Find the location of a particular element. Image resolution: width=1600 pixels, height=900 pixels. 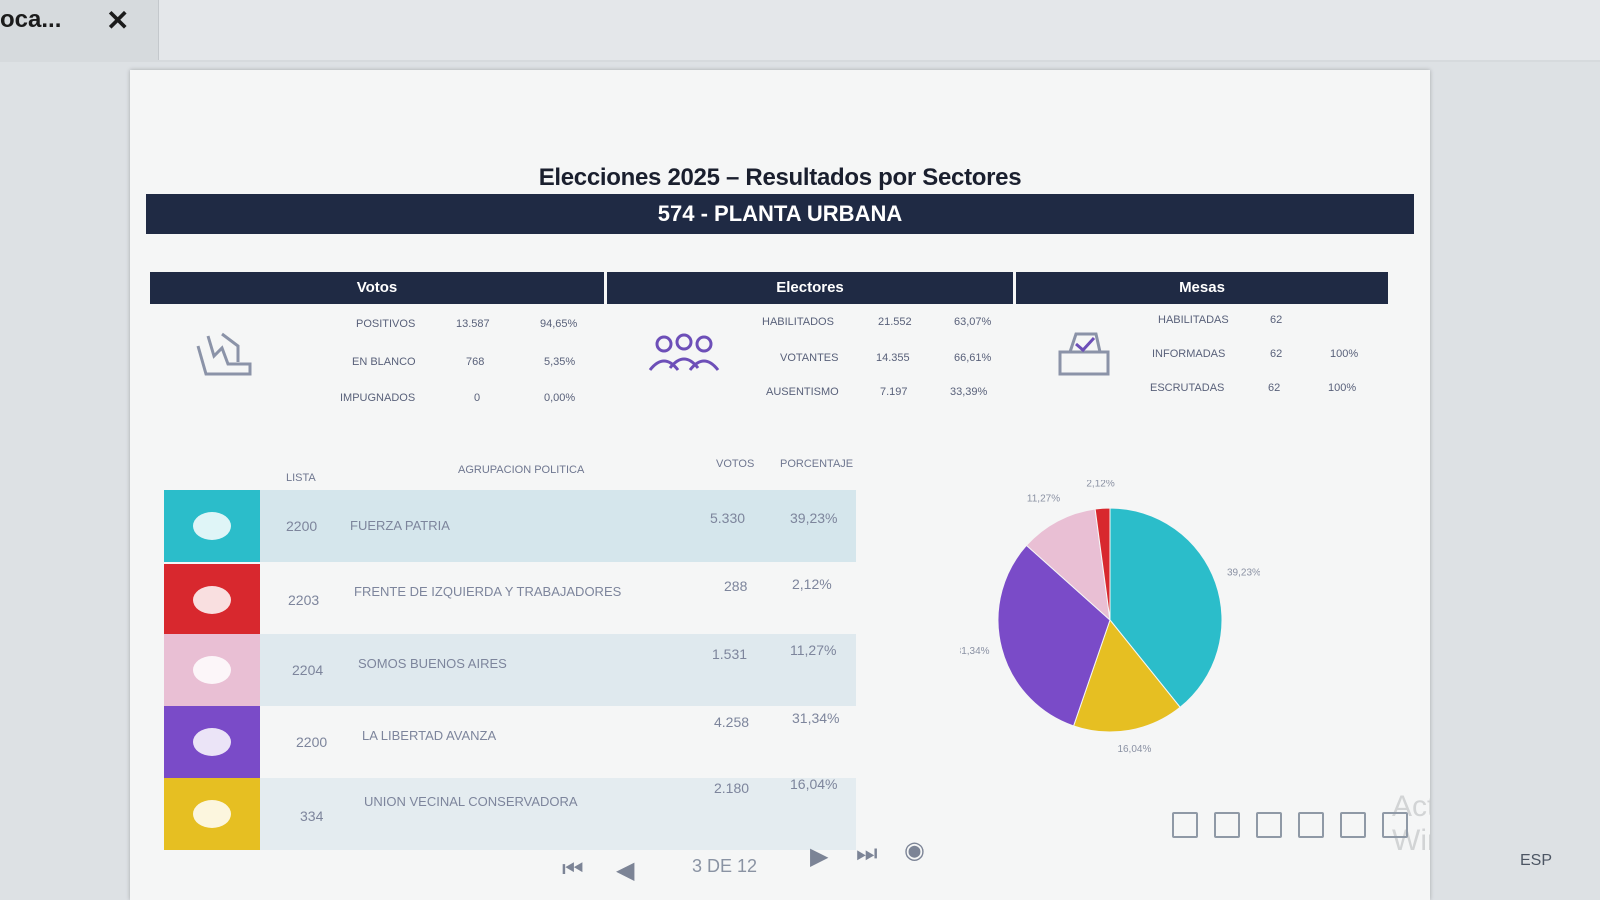

pie-label-0: 39,23% is located at coordinates (1243, 573).